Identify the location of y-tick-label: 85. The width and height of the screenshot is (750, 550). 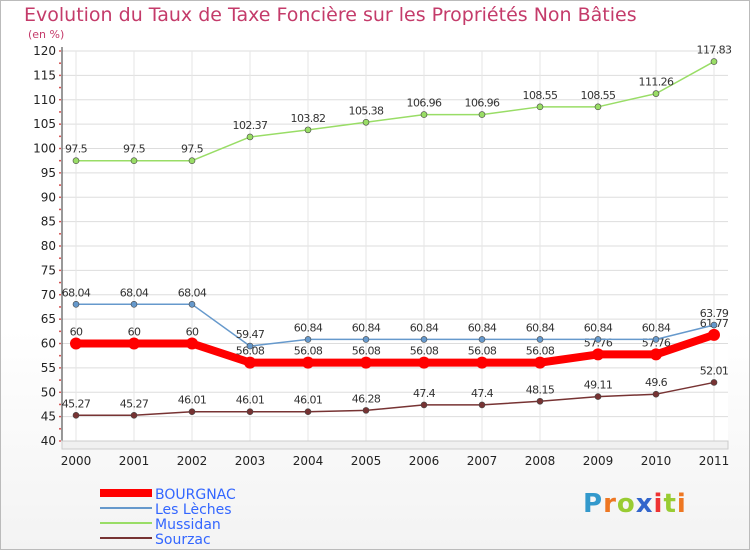
(48, 222).